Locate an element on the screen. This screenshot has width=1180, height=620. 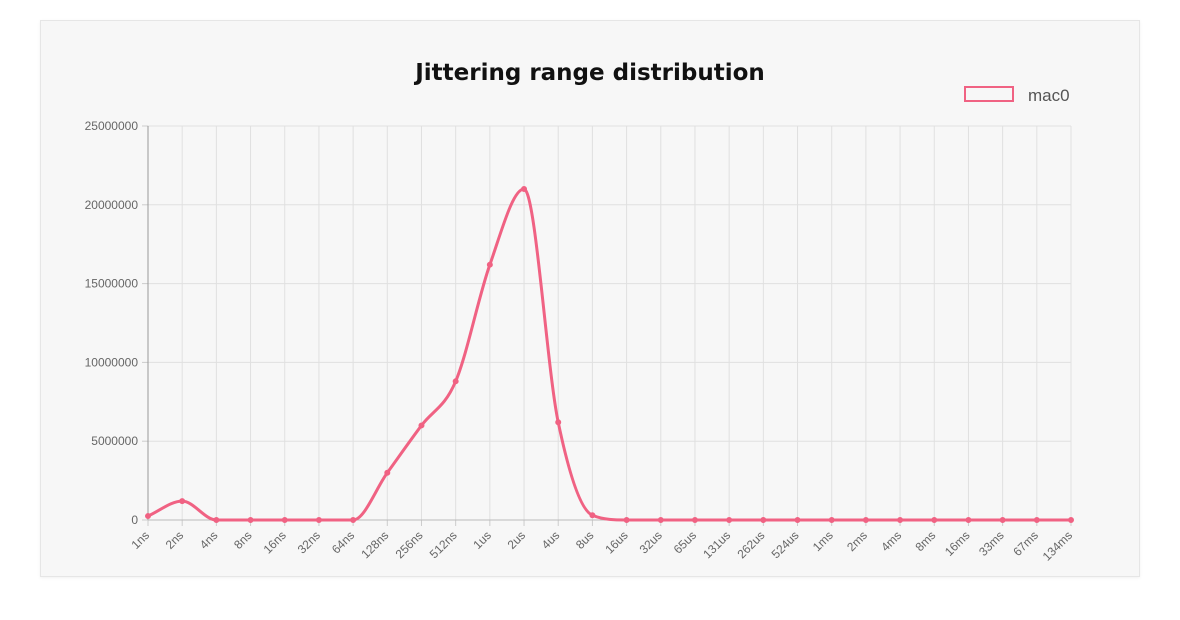
x-tick-label: 16ms is located at coordinates (957, 543).